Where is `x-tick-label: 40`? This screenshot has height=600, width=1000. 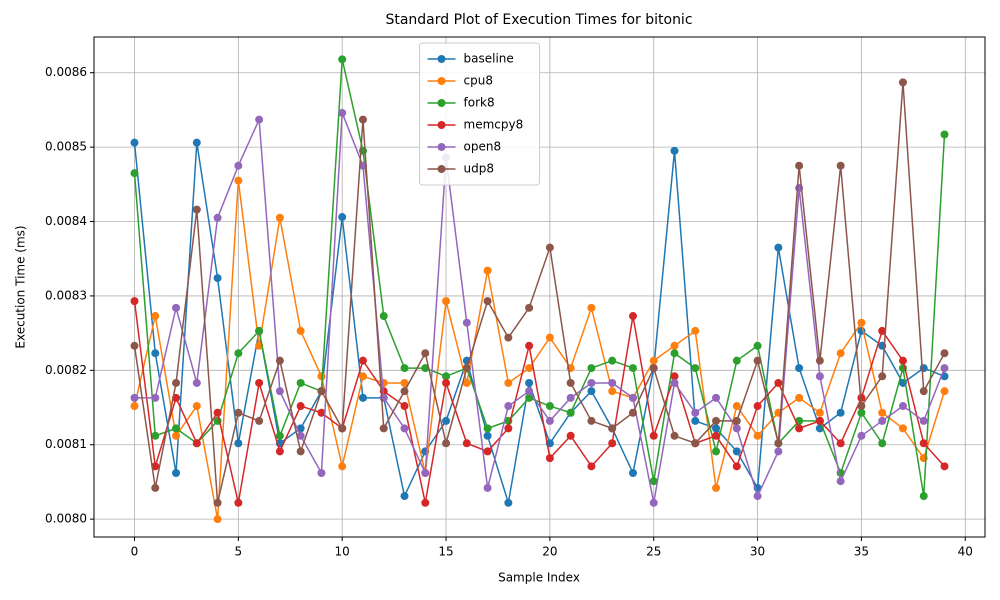 x-tick-label: 40 is located at coordinates (965, 552).